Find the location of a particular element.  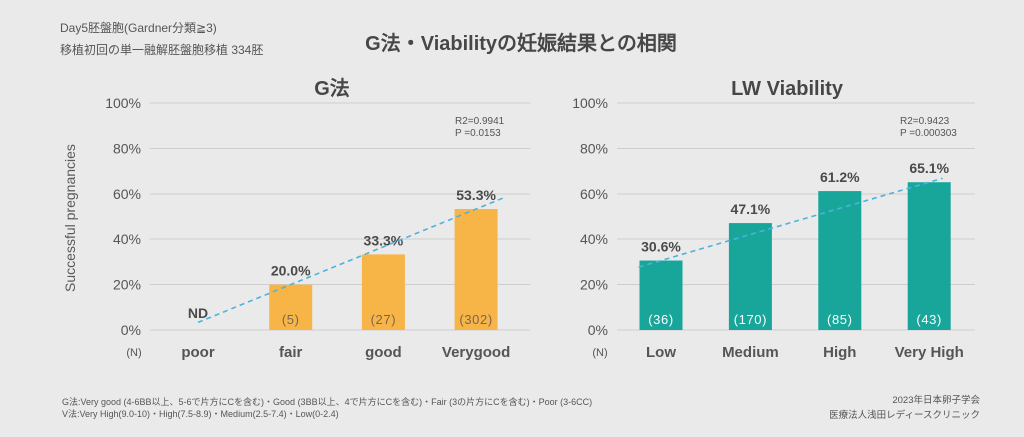

chart-title: G法 is located at coordinates (332, 88).